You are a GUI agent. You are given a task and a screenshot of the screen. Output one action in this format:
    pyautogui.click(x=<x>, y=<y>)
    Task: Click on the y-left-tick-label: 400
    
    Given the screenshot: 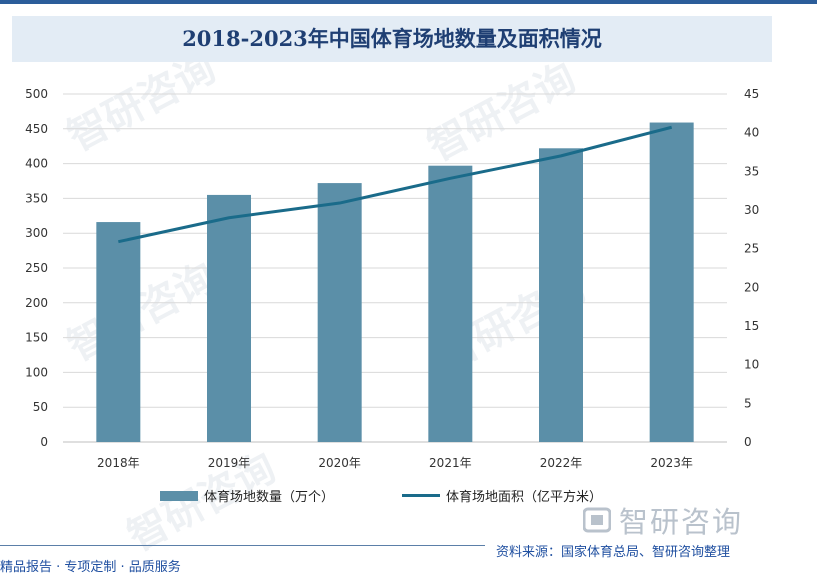 What is the action you would take?
    pyautogui.click(x=36, y=164)
    